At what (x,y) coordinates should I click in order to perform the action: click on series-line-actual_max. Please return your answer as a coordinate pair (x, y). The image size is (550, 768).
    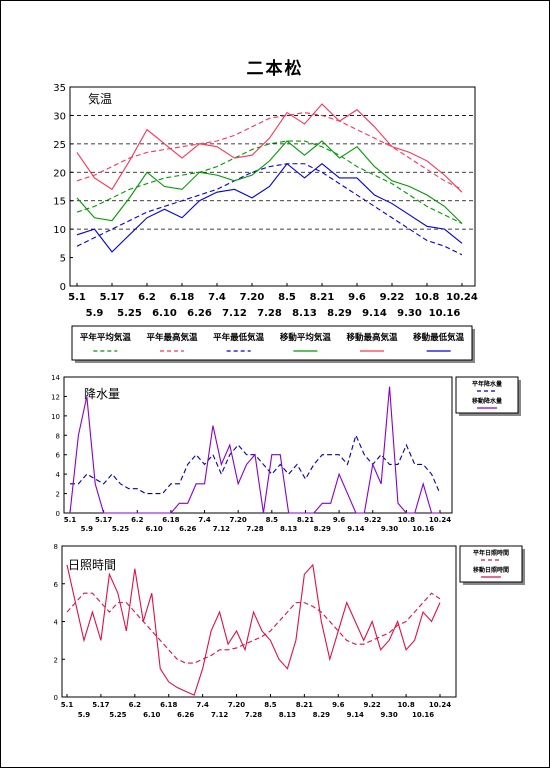
    Looking at the image, I should click on (269, 148).